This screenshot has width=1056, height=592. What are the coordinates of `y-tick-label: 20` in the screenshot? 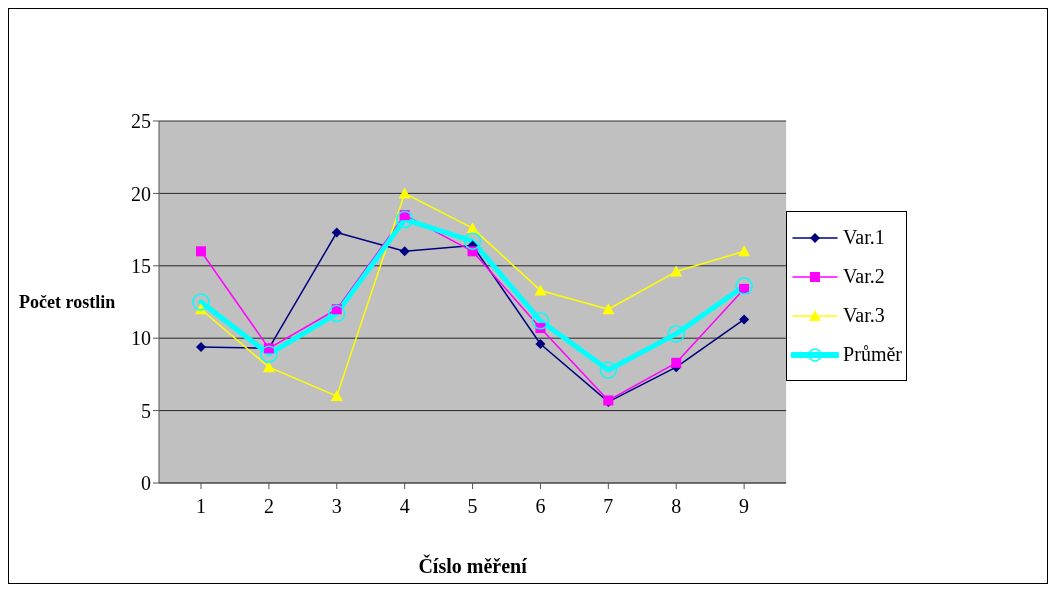 It's located at (141, 193).